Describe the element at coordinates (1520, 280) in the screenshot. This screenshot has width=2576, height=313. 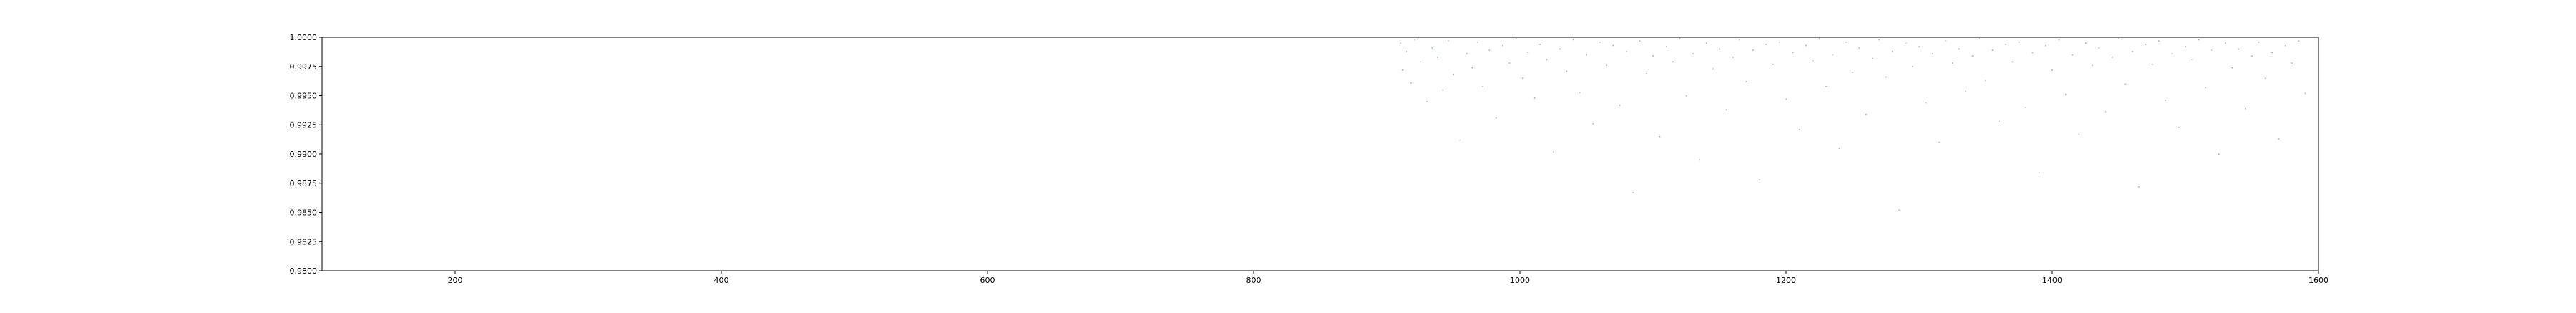
I see `x-tick-label: 1000` at that location.